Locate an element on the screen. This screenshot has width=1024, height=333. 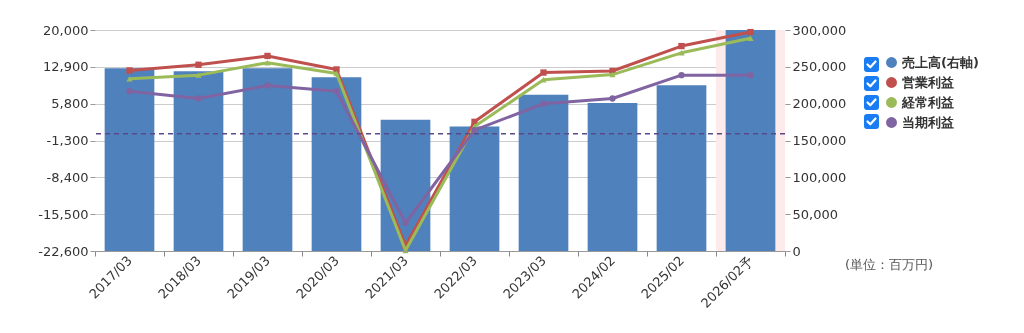
y-tick-label: -1,300 is located at coordinates (67, 140).